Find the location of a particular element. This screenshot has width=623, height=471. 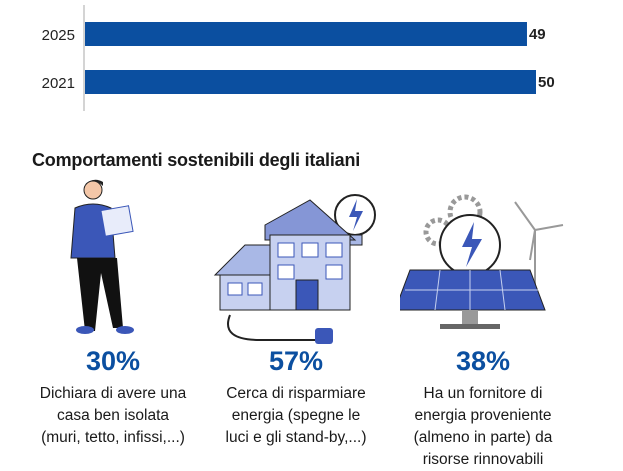

section-title: Comportamenti sostenibili degli italiani is located at coordinates (196, 160).